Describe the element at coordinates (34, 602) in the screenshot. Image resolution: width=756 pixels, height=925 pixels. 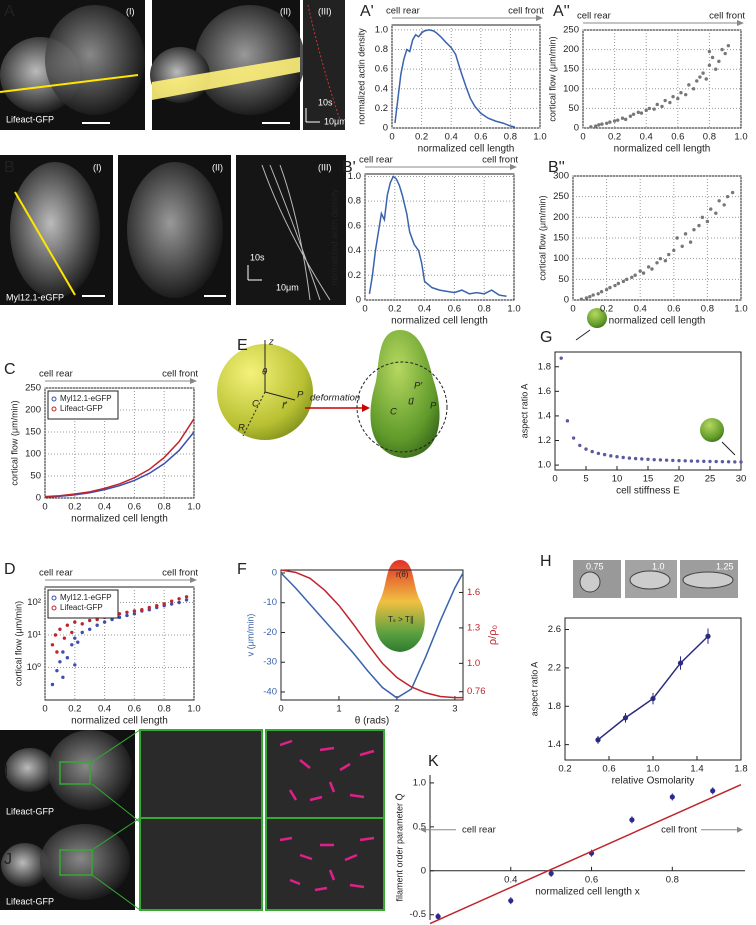
I see `y-tick-label: 10²` at that location.